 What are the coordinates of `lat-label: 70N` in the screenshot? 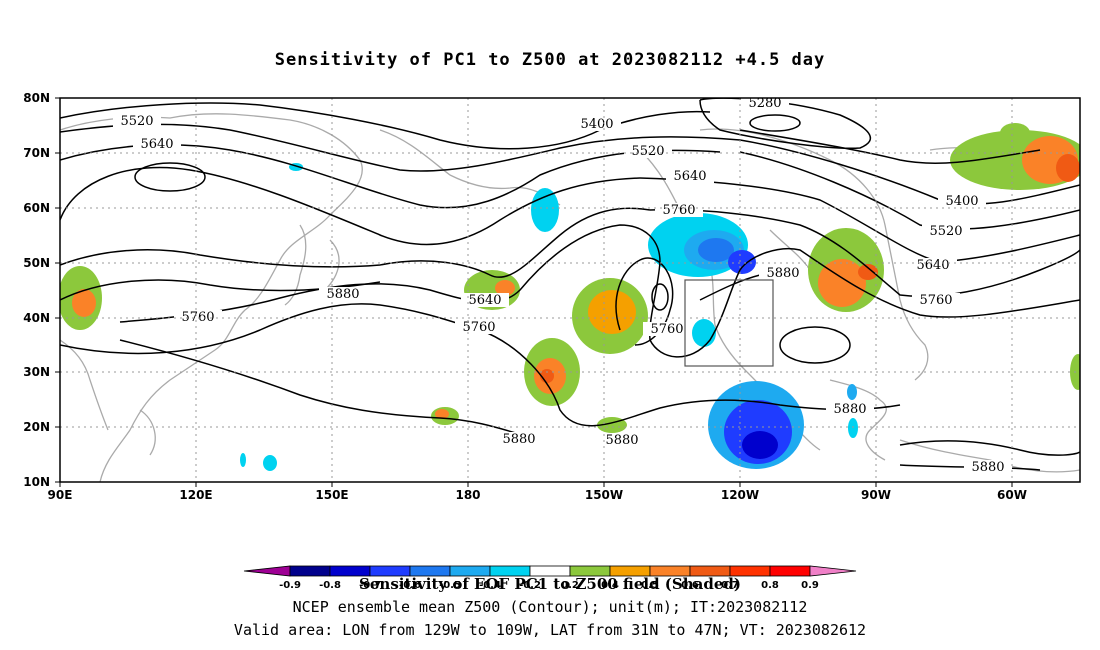 It's located at (36, 153).